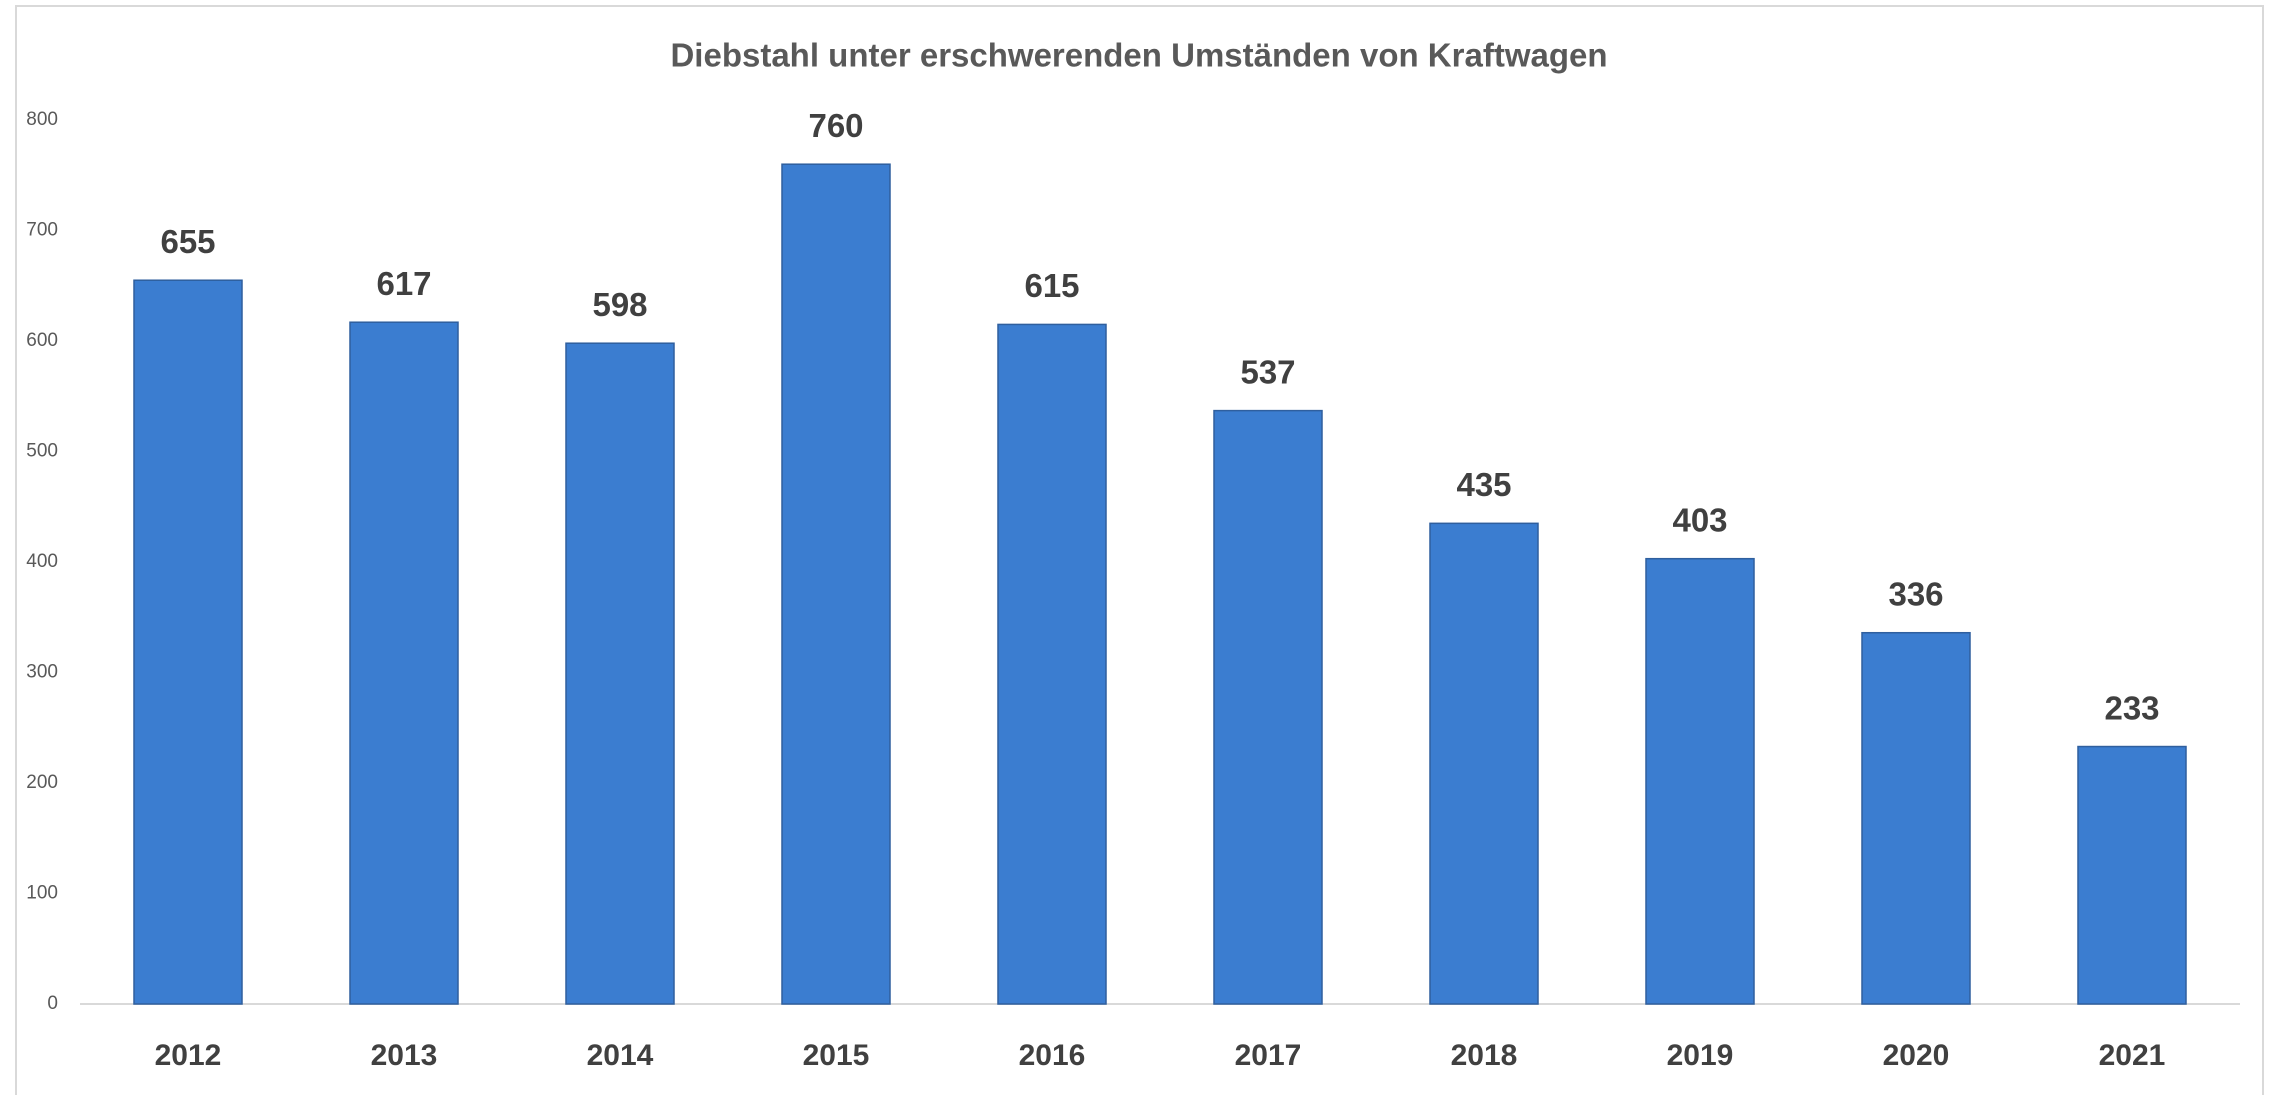 This screenshot has height=1095, width=2269. I want to click on y-tick-label: 200, so click(42, 782).